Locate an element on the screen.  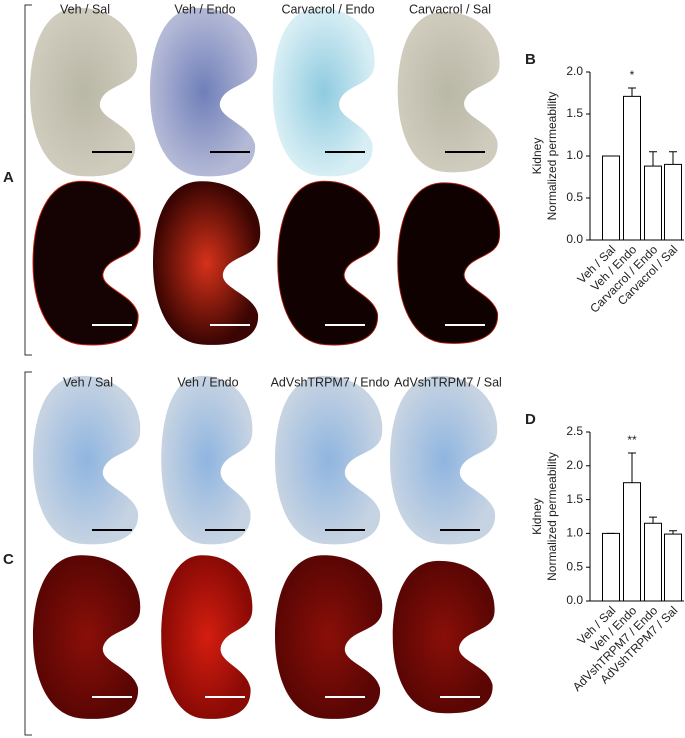
panel-label: A is located at coordinates (8, 177).